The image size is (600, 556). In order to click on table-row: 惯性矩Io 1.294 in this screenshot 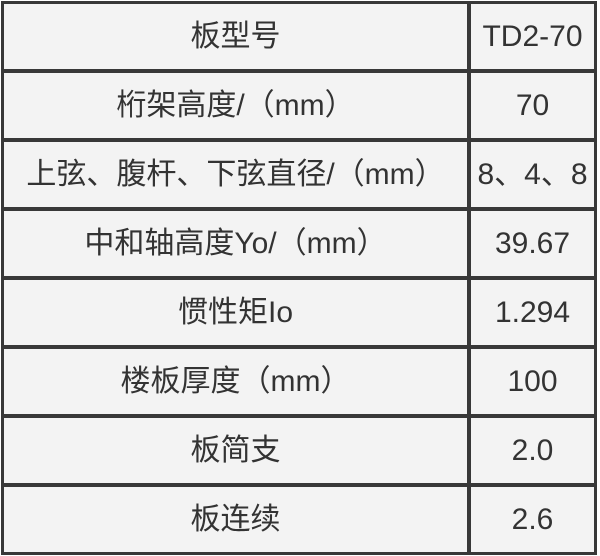, I will do `click(299, 312)`.